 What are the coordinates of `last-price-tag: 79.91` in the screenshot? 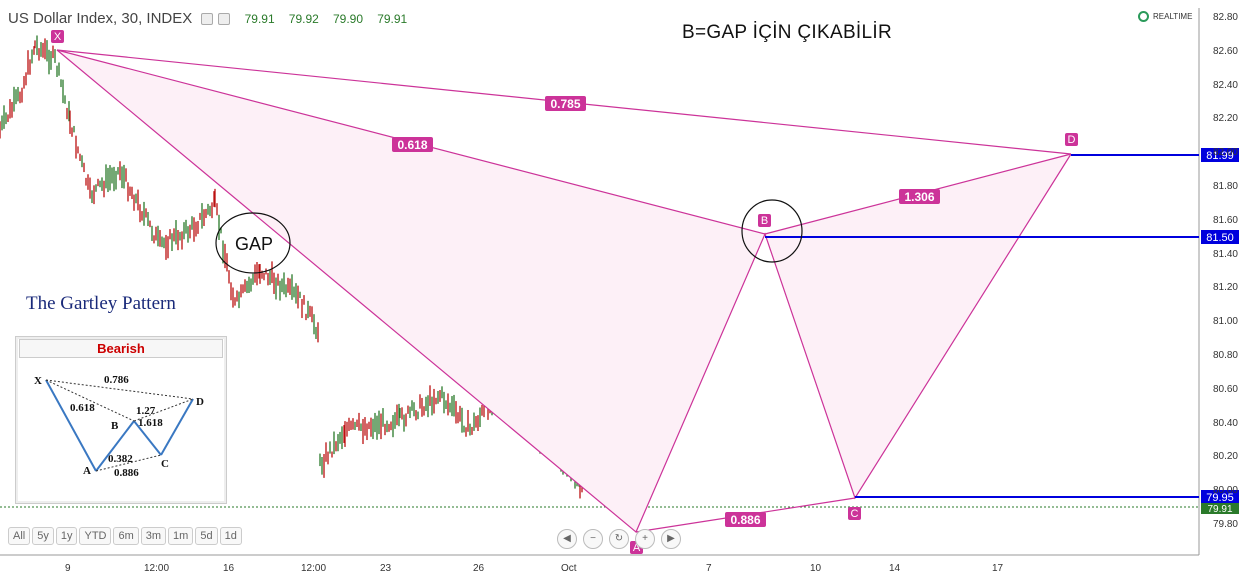 It's located at (1219, 509).